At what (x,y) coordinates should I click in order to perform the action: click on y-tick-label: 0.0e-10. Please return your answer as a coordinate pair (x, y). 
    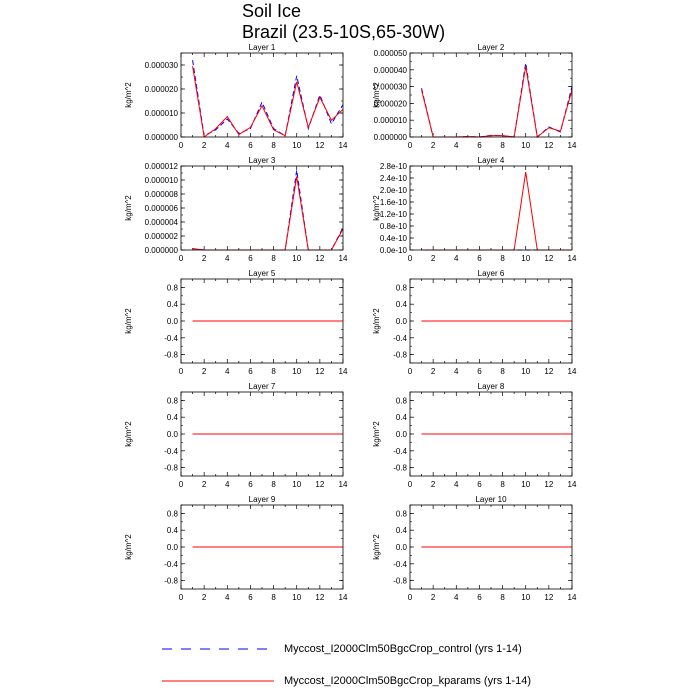
    Looking at the image, I should click on (394, 250).